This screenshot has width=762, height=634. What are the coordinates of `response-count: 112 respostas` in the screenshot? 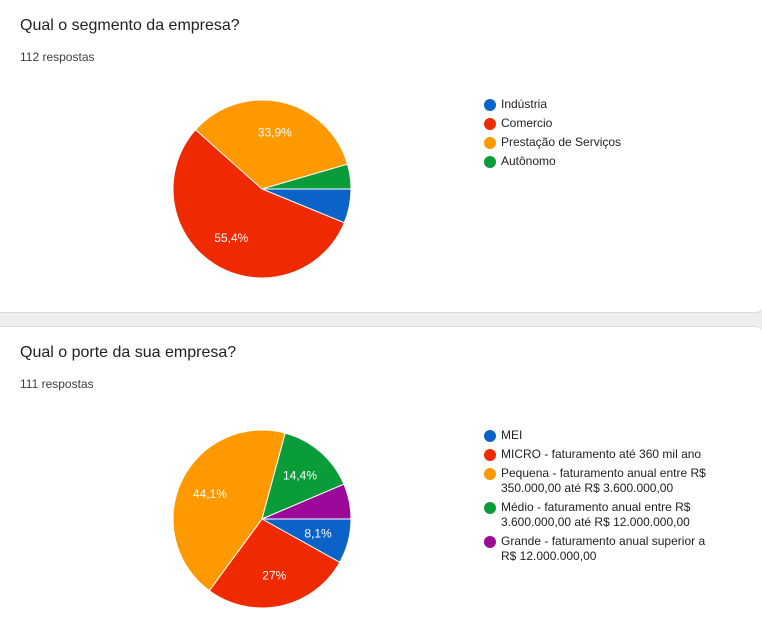 It's located at (57, 57).